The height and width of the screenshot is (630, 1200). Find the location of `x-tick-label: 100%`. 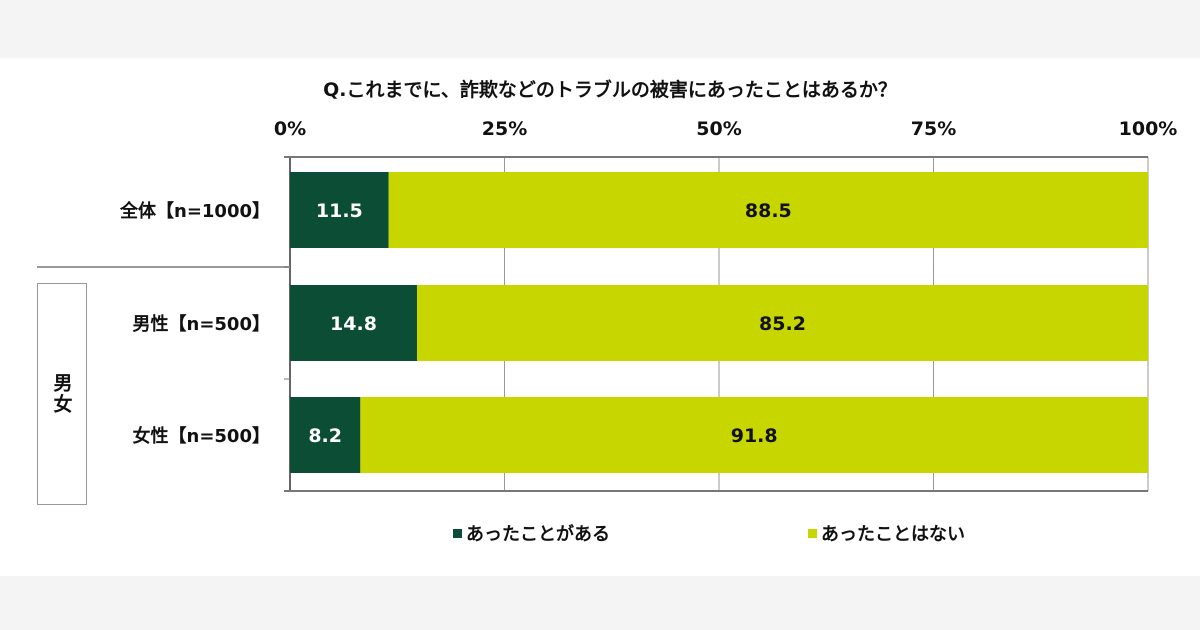

x-tick-label: 100% is located at coordinates (1148, 129).